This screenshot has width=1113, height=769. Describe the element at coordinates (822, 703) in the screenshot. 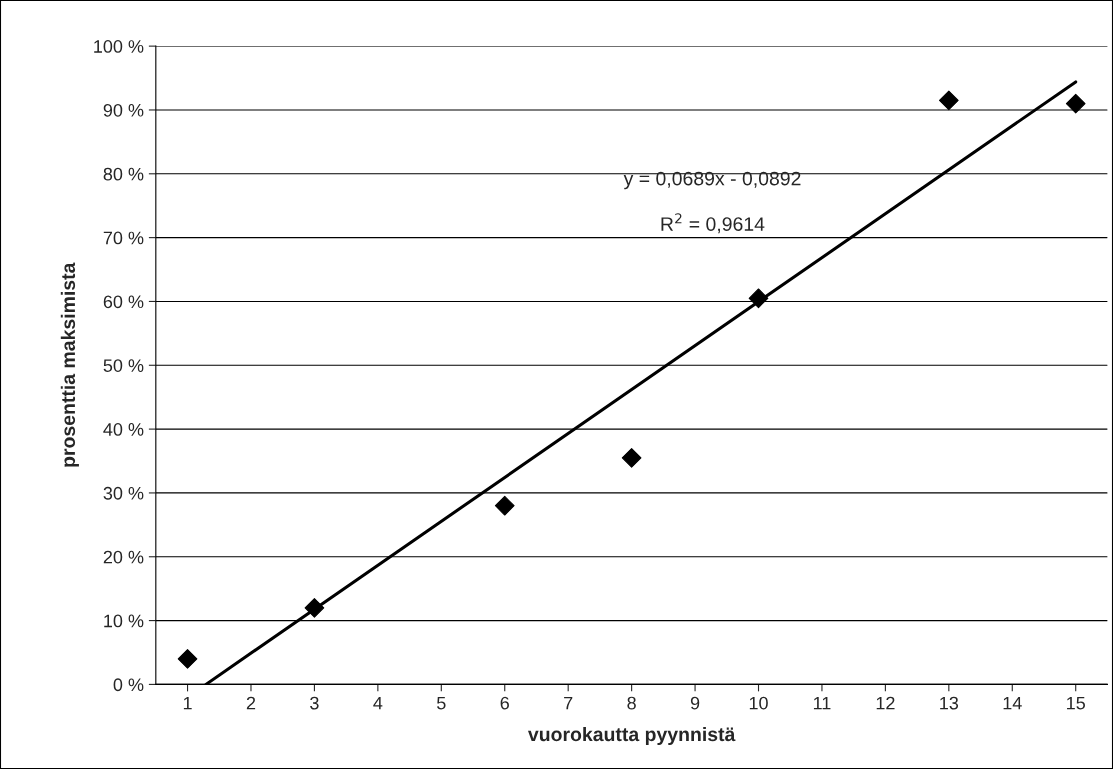

I see `x-tick-label: 11` at that location.